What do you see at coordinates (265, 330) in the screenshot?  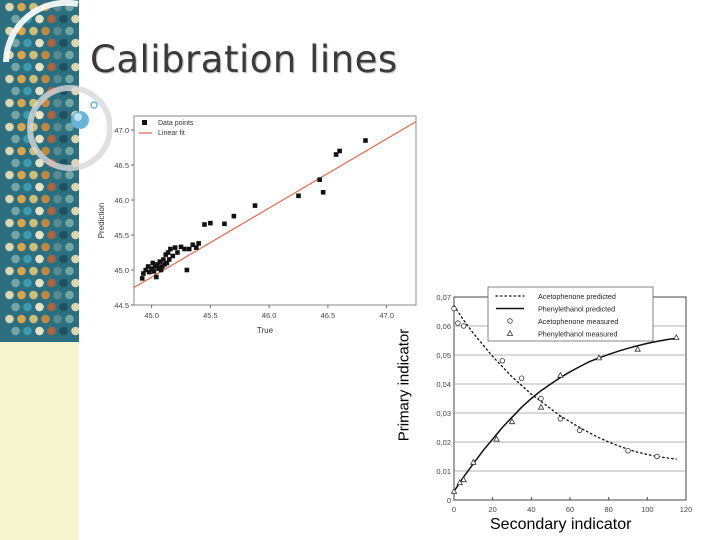 I see `x-axis-label: True` at bounding box center [265, 330].